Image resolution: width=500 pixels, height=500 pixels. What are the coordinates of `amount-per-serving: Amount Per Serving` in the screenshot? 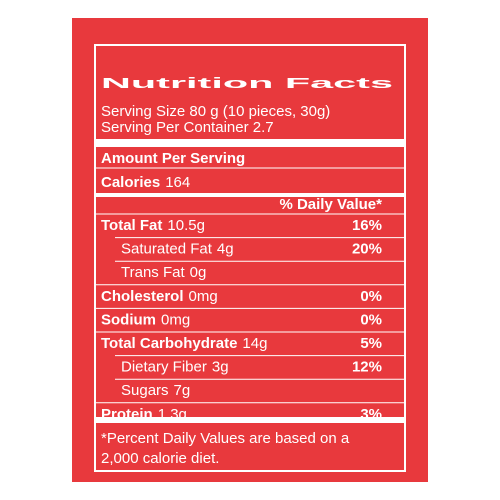 It's located at (173, 158).